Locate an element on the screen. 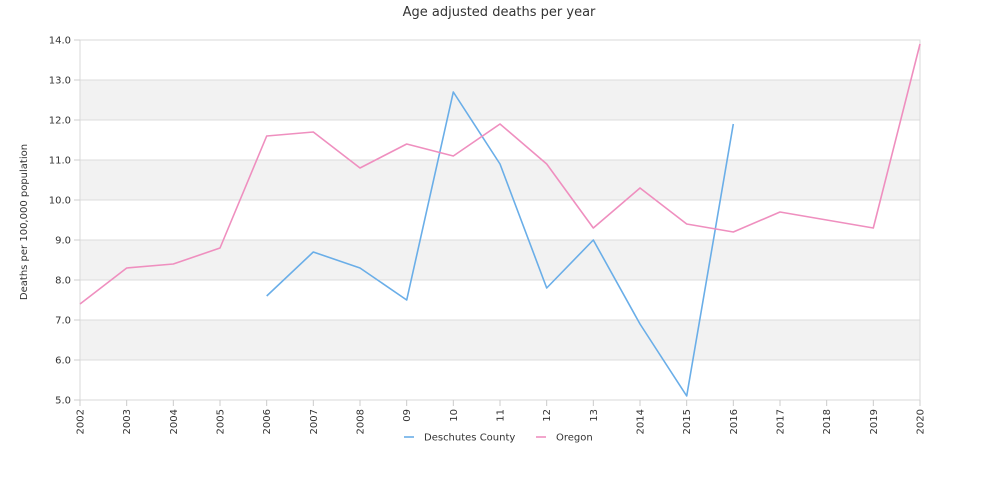 This screenshot has height=500, width=1000. y-tick-label: 6.0 is located at coordinates (63, 361).